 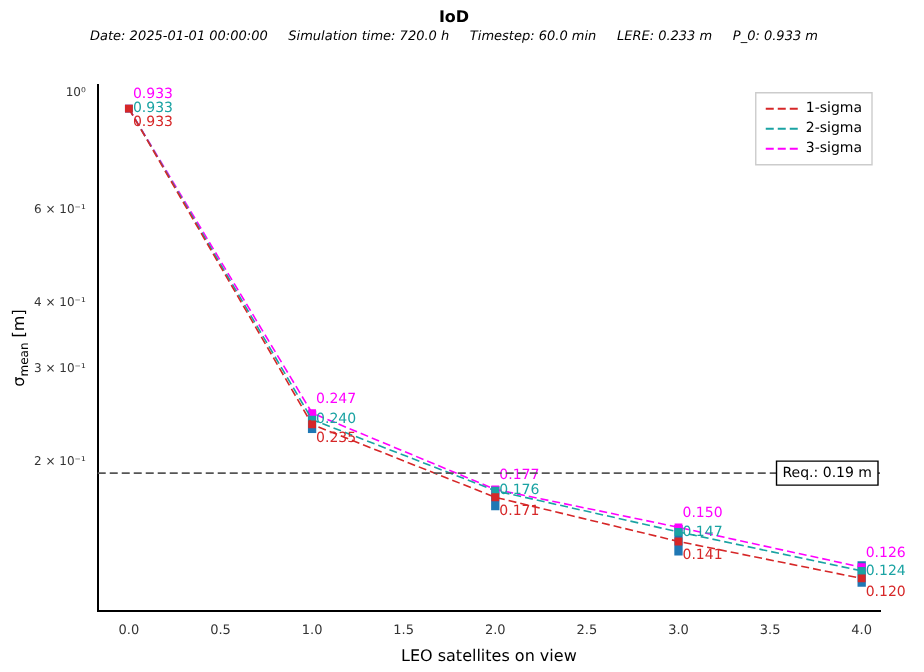 What do you see at coordinates (454, 16) in the screenshot?
I see `chart-title: IoD` at bounding box center [454, 16].